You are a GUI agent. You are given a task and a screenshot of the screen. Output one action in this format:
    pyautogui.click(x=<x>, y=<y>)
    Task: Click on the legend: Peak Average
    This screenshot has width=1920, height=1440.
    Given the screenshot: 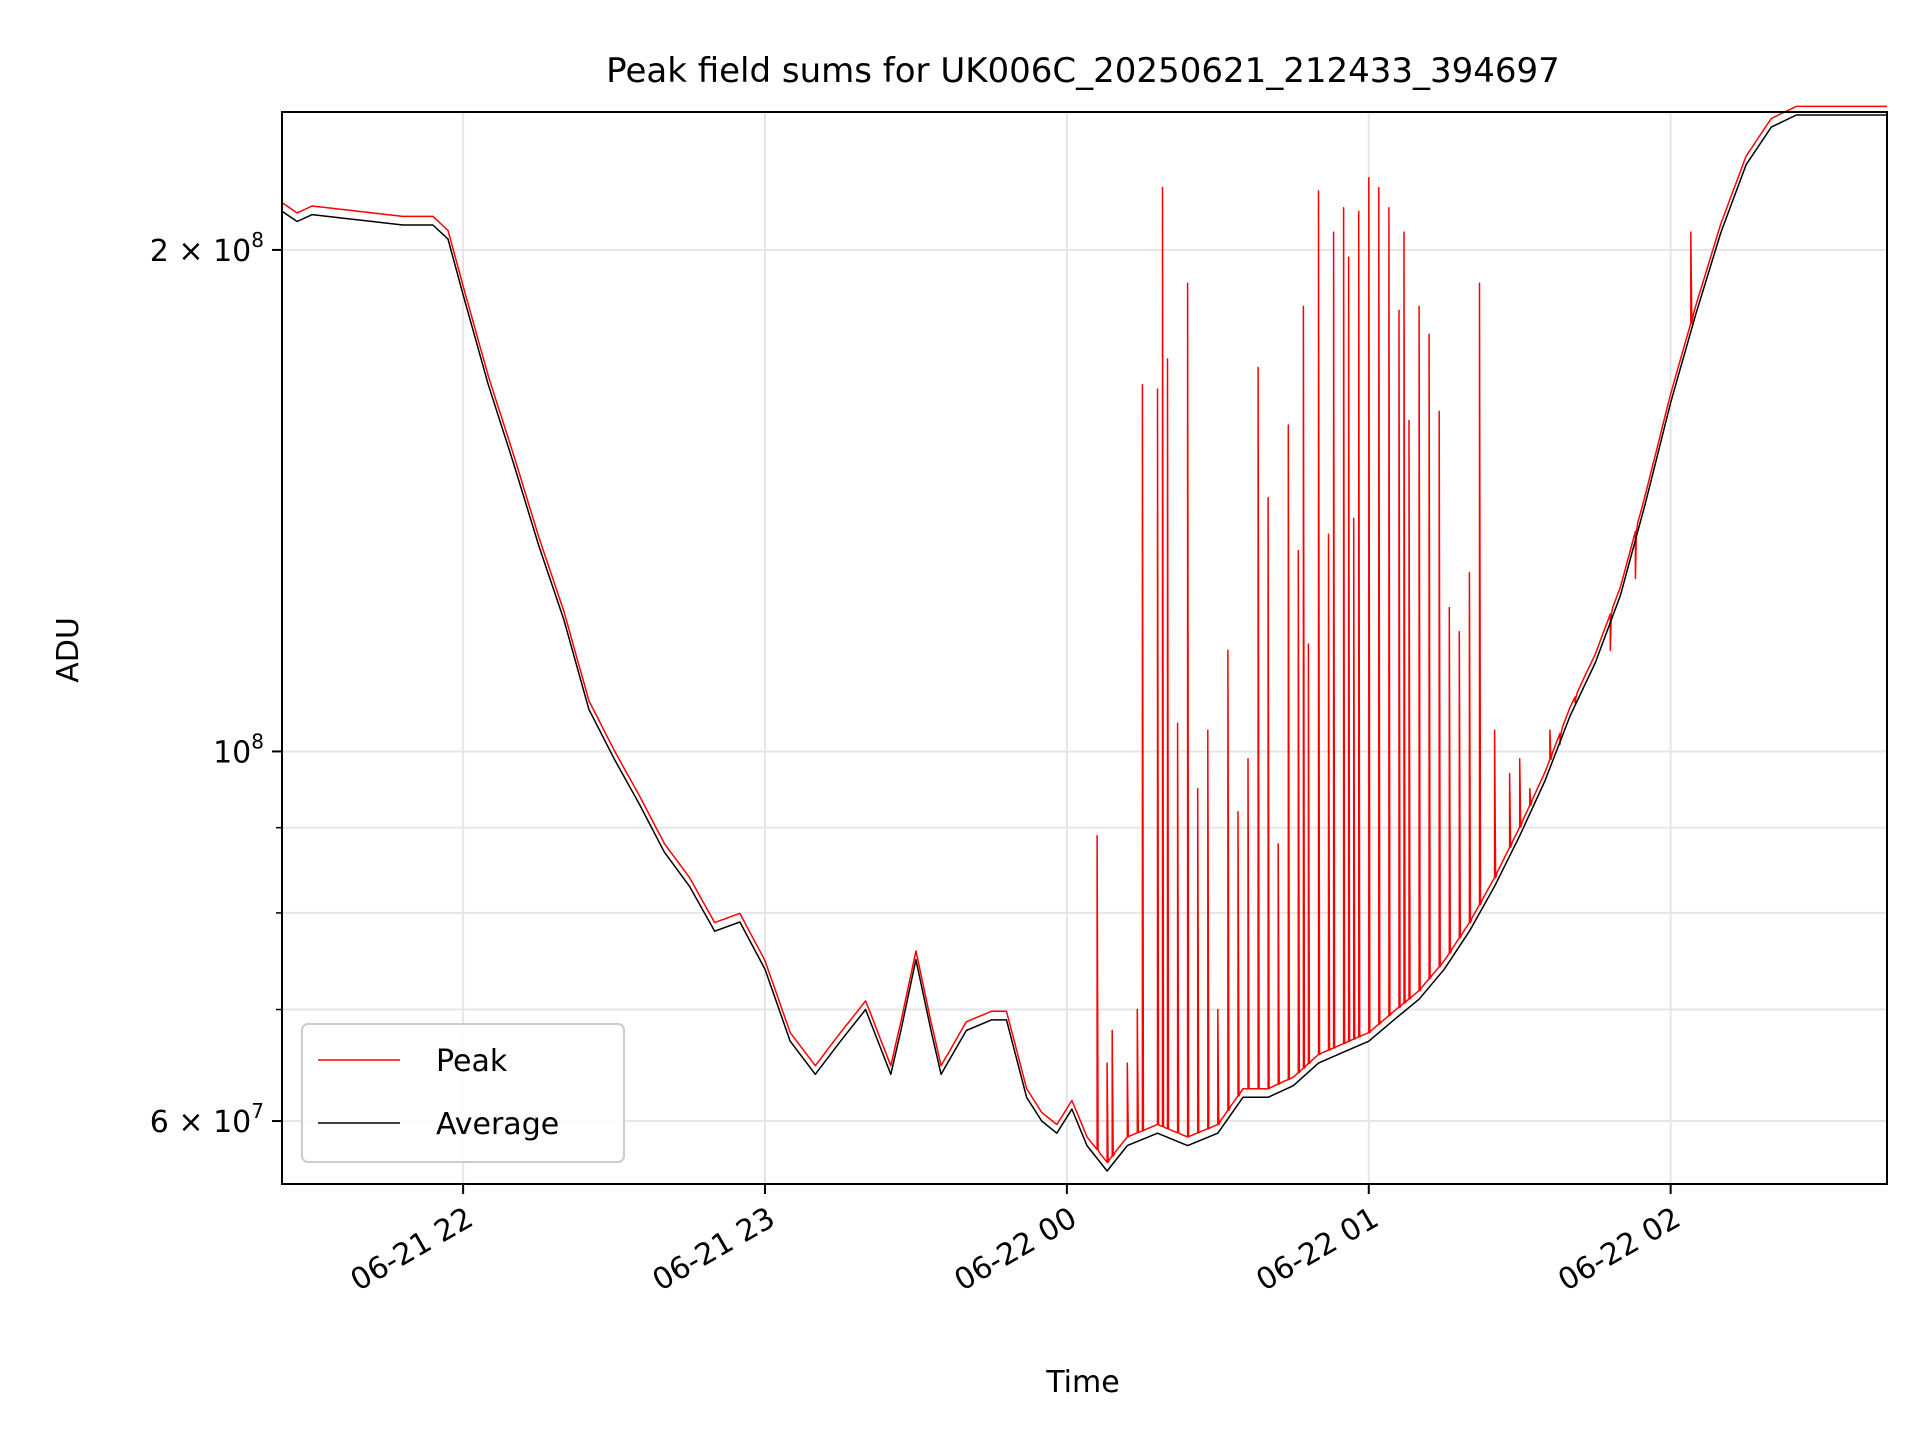 What is the action you would take?
    pyautogui.click(x=463, y=1093)
    